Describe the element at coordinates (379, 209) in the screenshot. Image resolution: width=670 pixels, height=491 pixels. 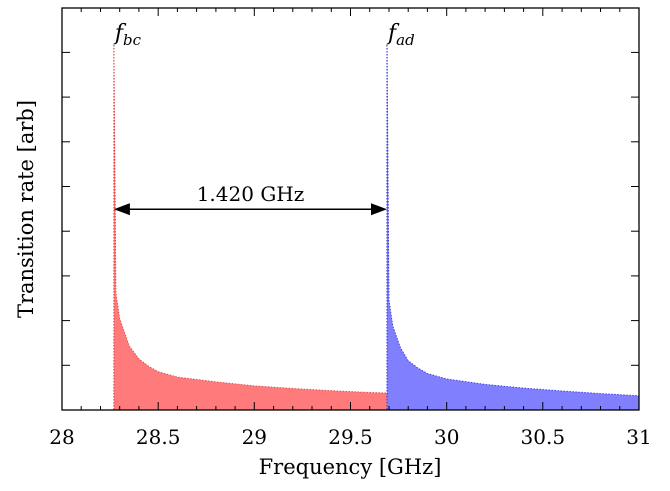
I see `arrow-head-right` at that location.